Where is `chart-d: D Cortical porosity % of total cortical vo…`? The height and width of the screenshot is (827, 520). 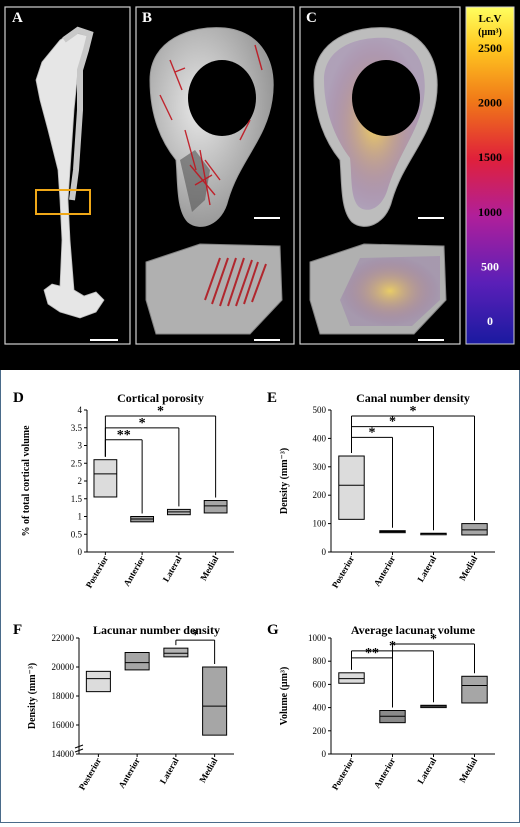
chart-d: D Cortical porosity % of total cortical vo… is located at coordinates (123, 490).